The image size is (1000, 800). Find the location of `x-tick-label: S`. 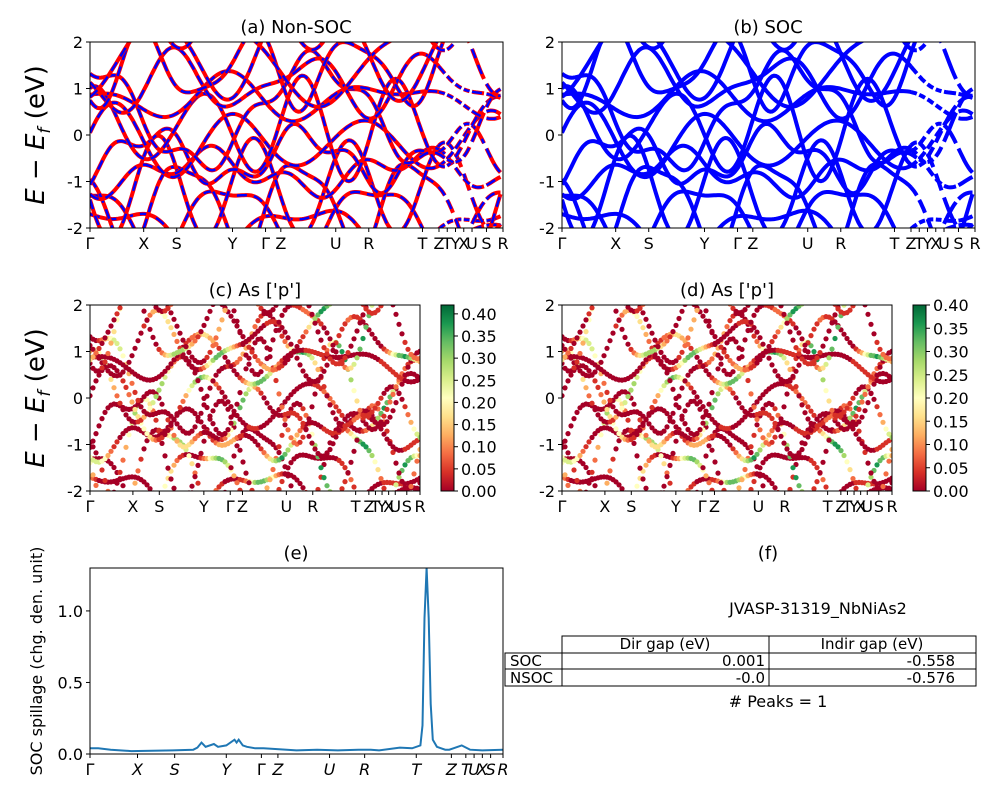

x-tick-label: S is located at coordinates (486, 243).